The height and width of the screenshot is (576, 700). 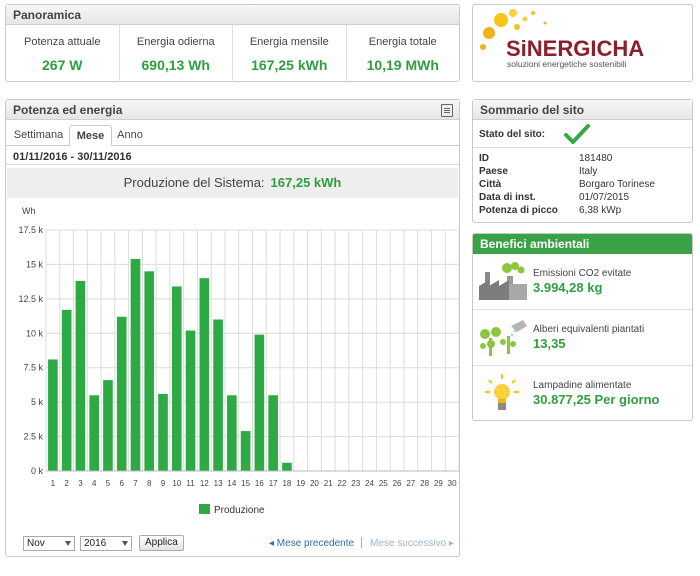 I want to click on year-select: 2016, so click(x=106, y=543).